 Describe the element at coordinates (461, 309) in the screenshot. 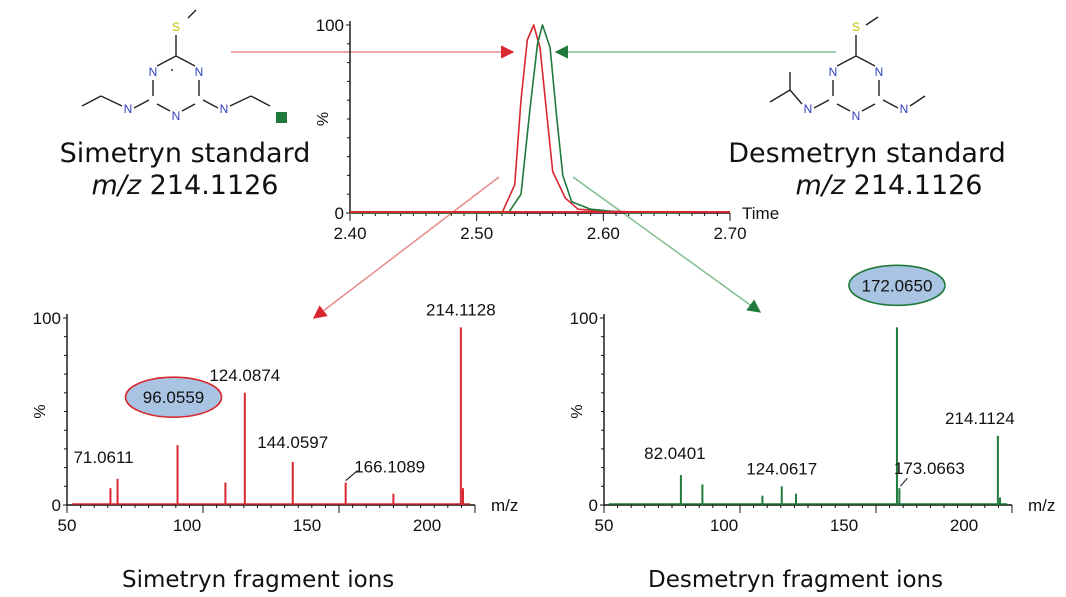

I see `peak-label: 214.1128` at that location.